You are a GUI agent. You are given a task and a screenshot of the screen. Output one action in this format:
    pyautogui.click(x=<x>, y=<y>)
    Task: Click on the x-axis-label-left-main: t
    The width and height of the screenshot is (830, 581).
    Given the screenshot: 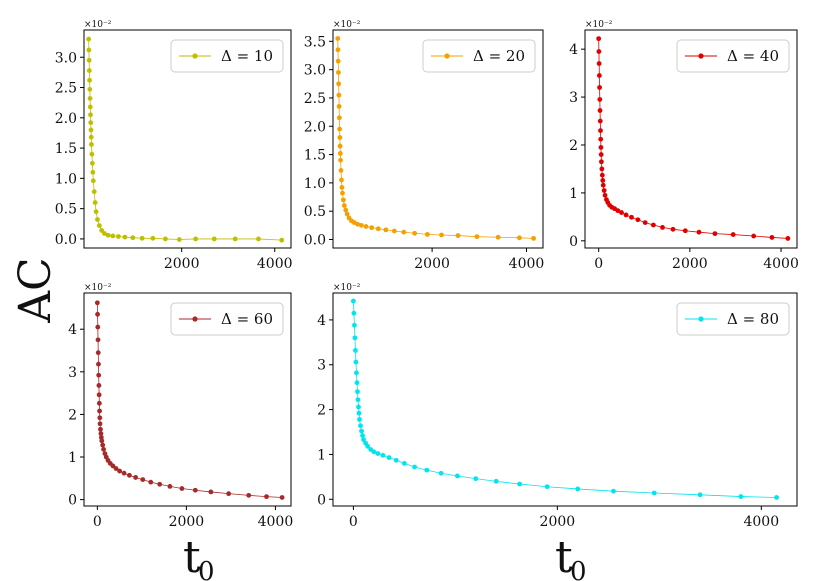 What is the action you would take?
    pyautogui.click(x=192, y=556)
    